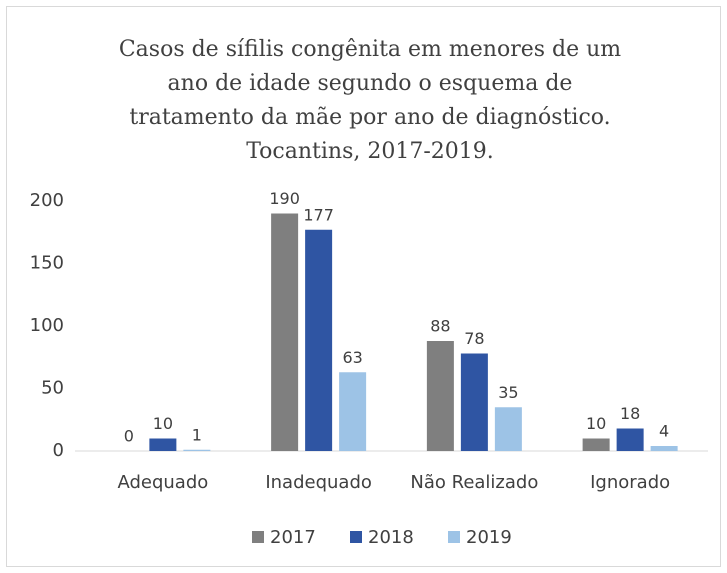 The width and height of the screenshot is (727, 573). I want to click on x-tick-label: Adequado, so click(162, 482).